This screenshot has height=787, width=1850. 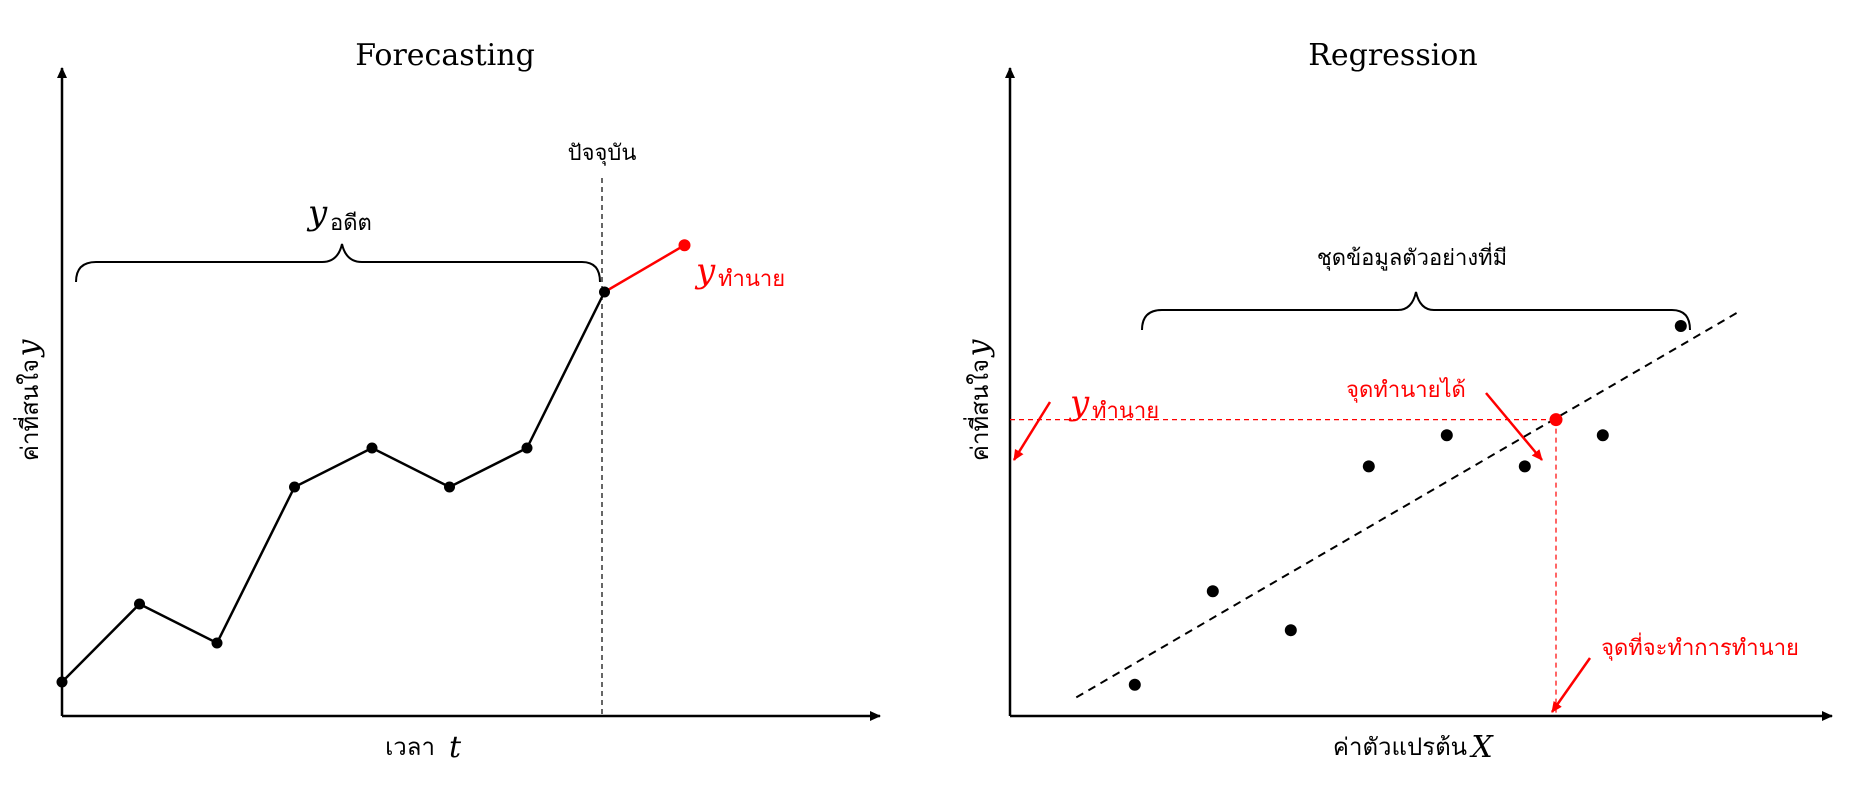 What do you see at coordinates (1416, 311) in the screenshot?
I see `regression-sample-brace` at bounding box center [1416, 311].